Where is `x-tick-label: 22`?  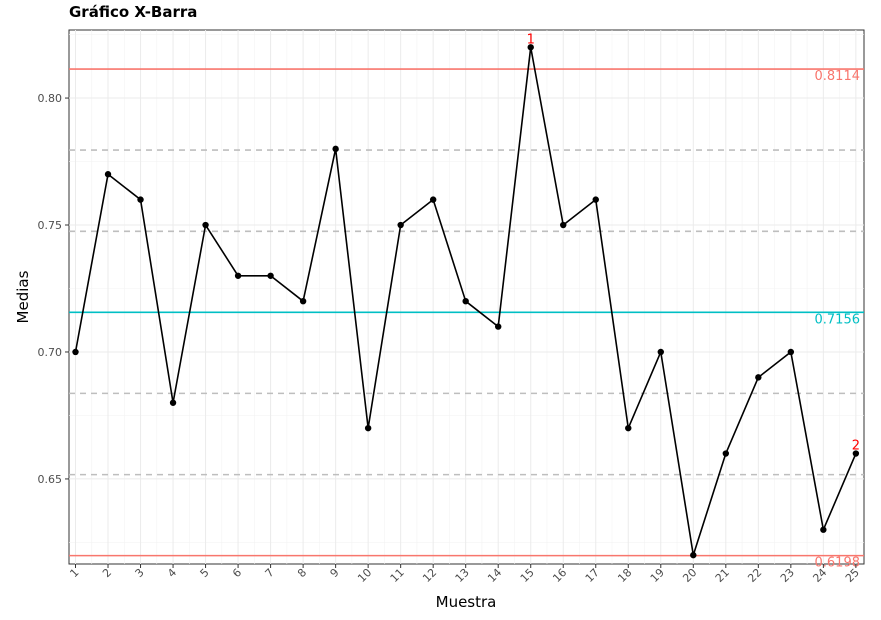 x-tick-label: 22 is located at coordinates (754, 575).